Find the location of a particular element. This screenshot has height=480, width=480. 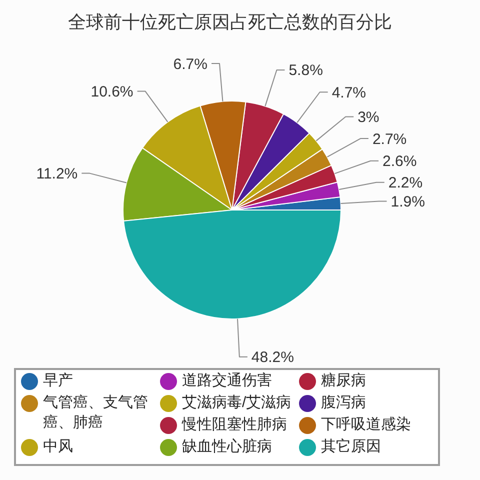

legend-label: 早产 is located at coordinates (58, 381).